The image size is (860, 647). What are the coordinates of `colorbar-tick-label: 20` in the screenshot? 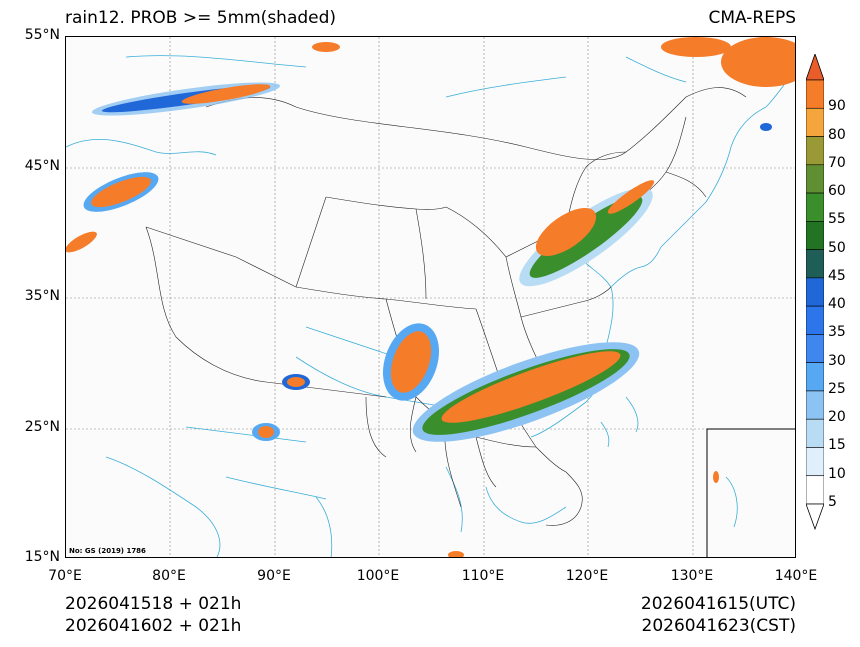 It's located at (837, 417).